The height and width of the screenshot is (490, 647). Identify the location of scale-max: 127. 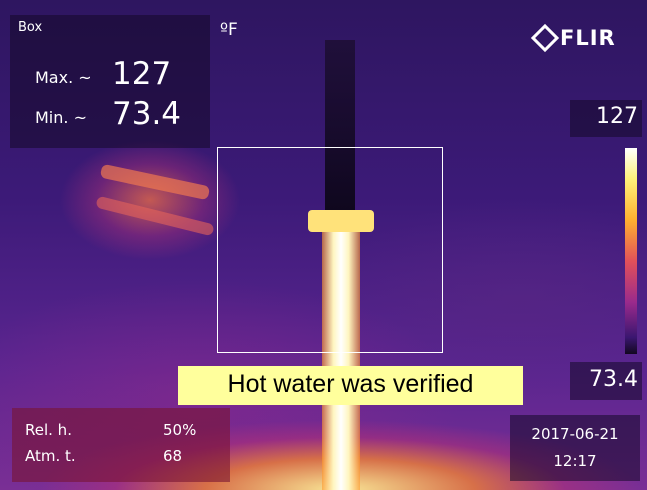
(617, 116).